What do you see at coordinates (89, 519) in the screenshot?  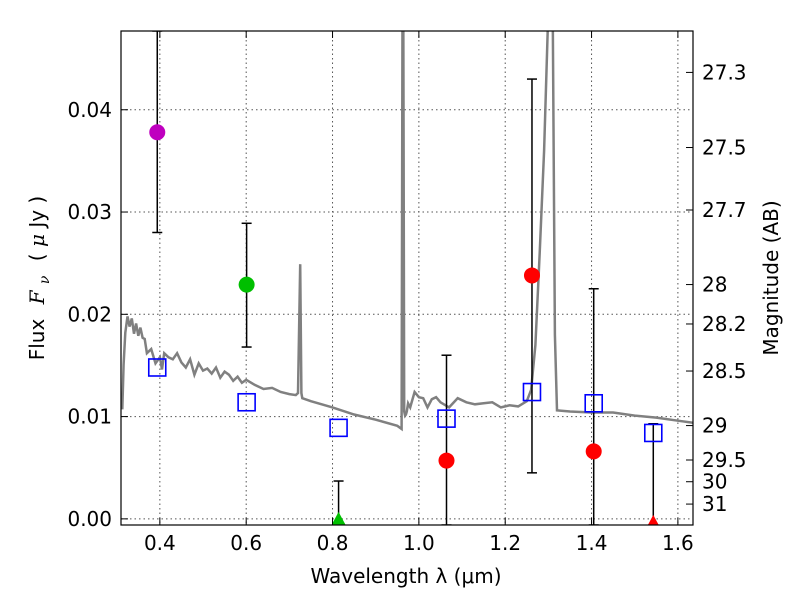 I see `y-tick-label: 0.00` at bounding box center [89, 519].